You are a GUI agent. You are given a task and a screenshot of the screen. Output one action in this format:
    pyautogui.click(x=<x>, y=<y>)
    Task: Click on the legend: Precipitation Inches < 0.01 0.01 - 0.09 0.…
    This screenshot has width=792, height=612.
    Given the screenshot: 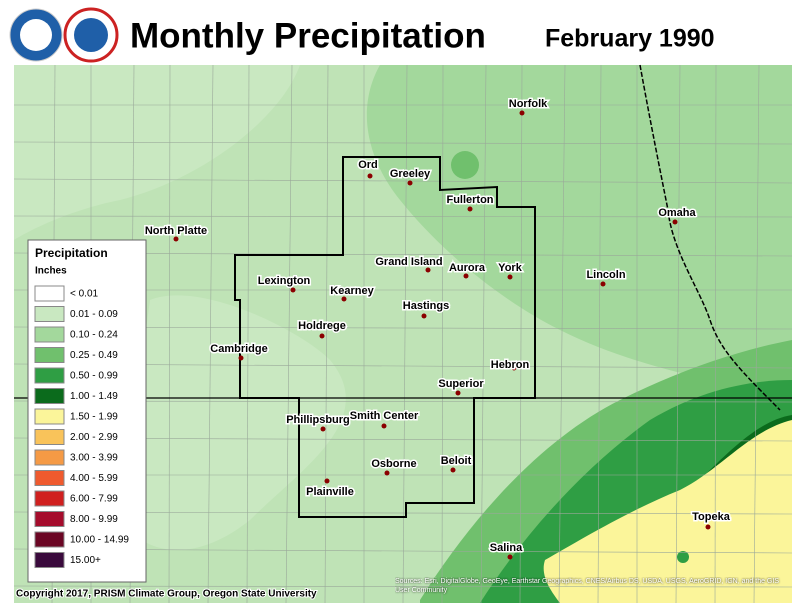 What is the action you would take?
    pyautogui.click(x=87, y=411)
    